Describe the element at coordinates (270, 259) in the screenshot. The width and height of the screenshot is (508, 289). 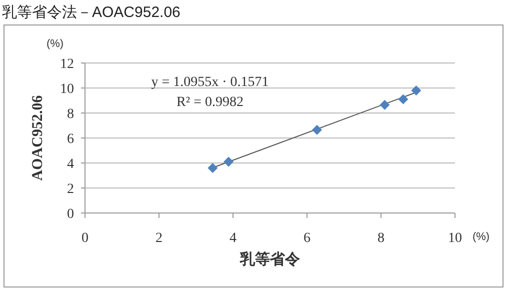
I see `x-axis-title: 乳等省令` at that location.